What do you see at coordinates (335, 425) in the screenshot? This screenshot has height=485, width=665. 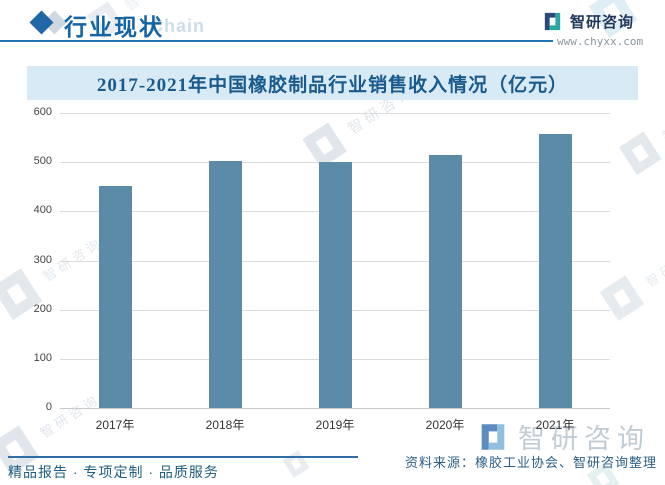 I see `x-axis-label: 2019年` at bounding box center [335, 425].